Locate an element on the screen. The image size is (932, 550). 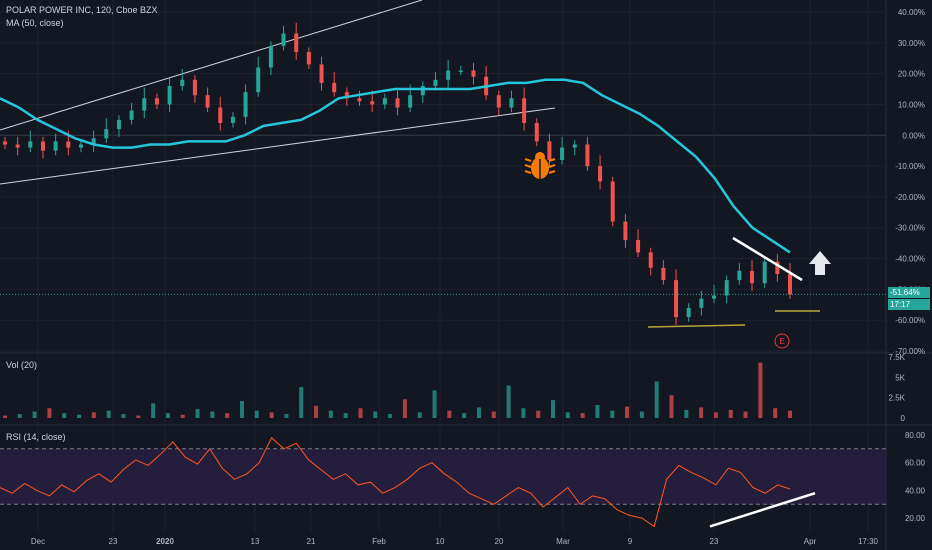
channel-upper-line is located at coordinates (211, 65).